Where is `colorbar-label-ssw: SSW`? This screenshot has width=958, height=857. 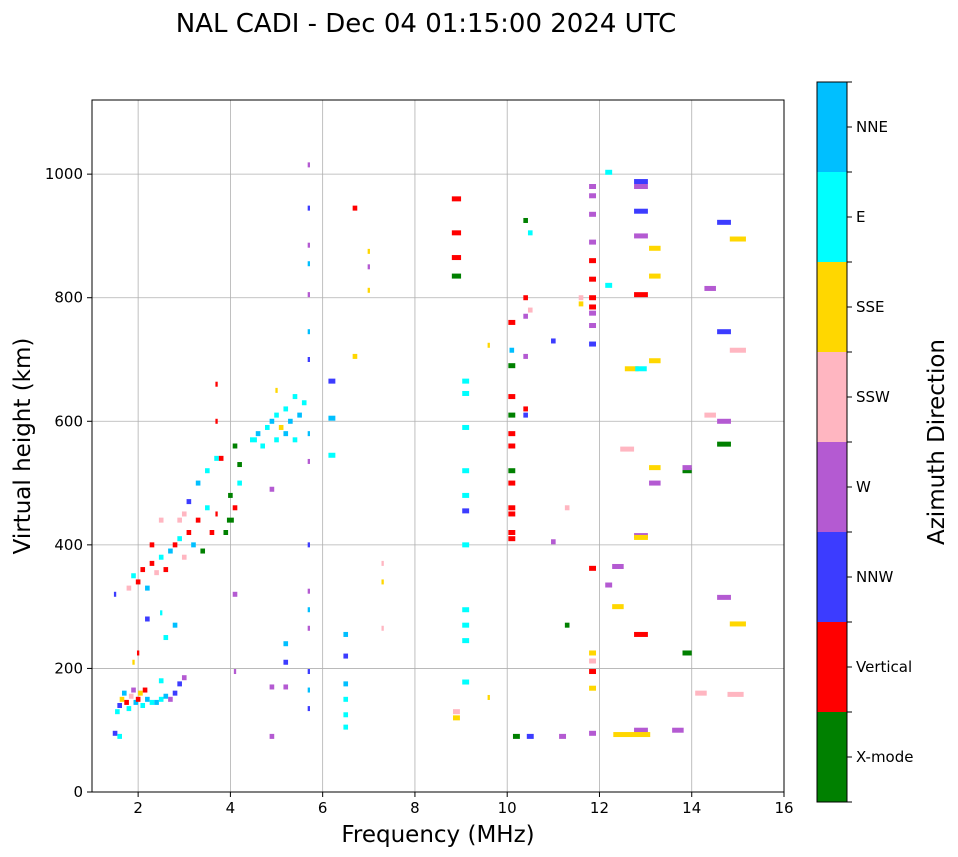
colorbar-label-ssw: SSW is located at coordinates (873, 397).